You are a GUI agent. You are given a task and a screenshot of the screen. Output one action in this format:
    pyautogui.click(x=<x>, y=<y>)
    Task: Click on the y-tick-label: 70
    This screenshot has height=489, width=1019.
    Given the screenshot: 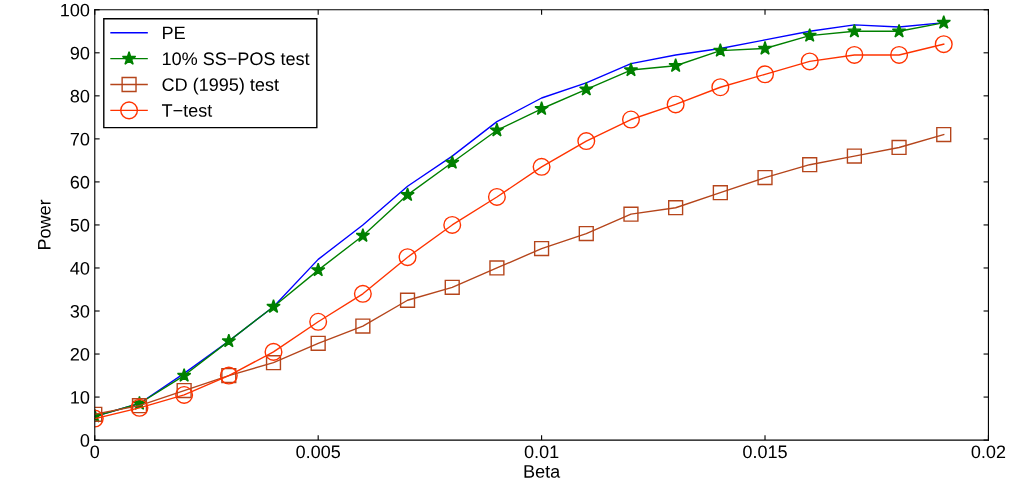 What is the action you would take?
    pyautogui.click(x=80, y=139)
    